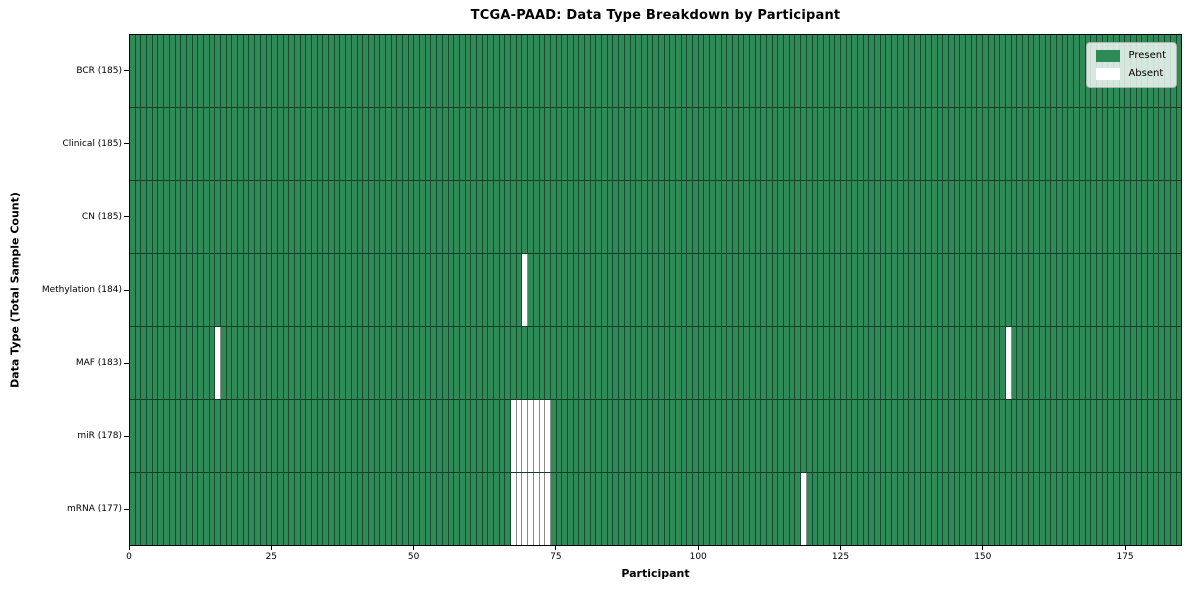 The image size is (1200, 600). What do you see at coordinates (983, 557) in the screenshot?
I see `x-tick-label-150: 150` at bounding box center [983, 557].